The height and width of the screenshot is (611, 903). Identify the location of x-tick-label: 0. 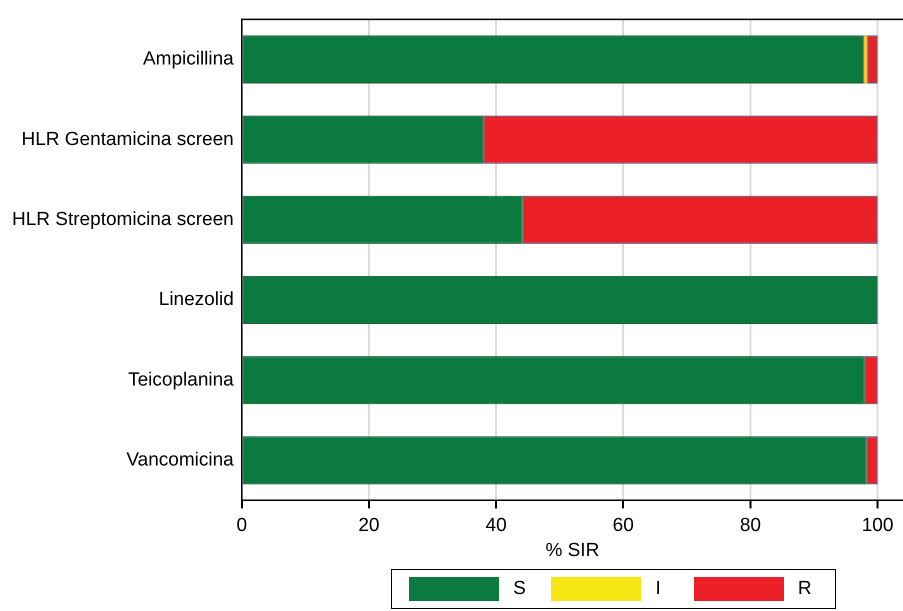
(242, 525).